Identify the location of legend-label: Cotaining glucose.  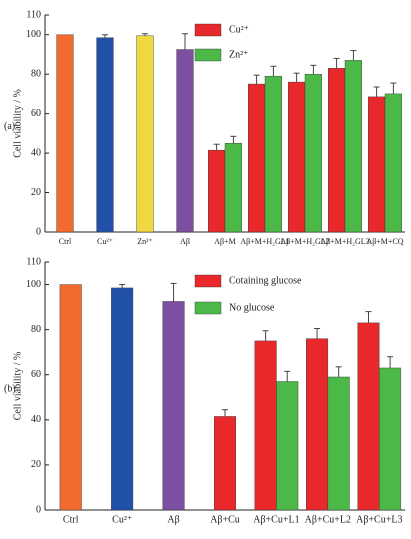
(265, 280).